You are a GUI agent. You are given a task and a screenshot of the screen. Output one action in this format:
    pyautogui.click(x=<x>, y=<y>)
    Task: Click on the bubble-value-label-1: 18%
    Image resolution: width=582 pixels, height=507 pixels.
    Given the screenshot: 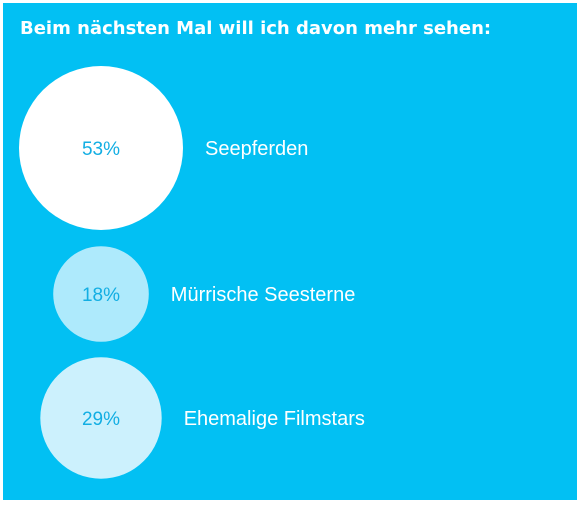 What is the action you would take?
    pyautogui.click(x=101, y=295)
    